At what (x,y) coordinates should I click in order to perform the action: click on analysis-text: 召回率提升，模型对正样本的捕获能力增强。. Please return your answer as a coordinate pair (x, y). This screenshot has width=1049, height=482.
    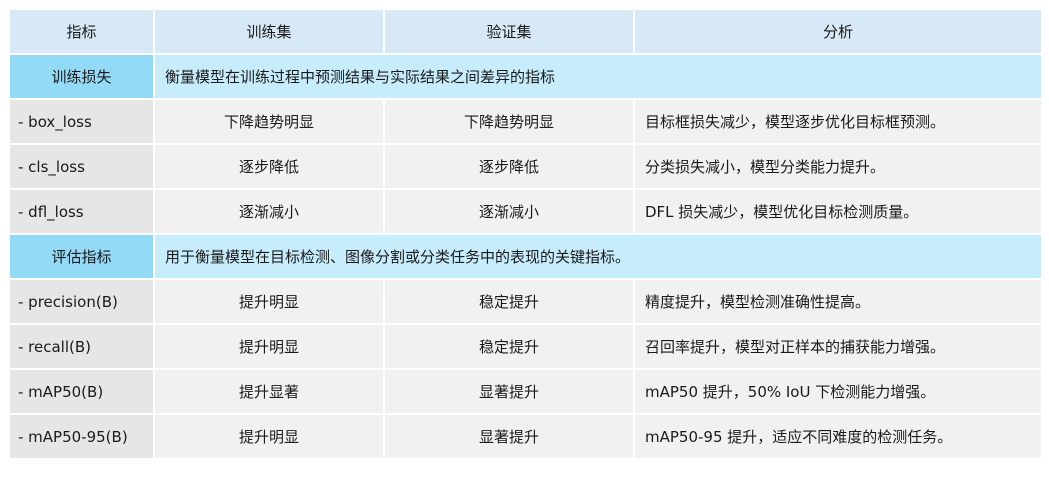
    Looking at the image, I should click on (838, 346).